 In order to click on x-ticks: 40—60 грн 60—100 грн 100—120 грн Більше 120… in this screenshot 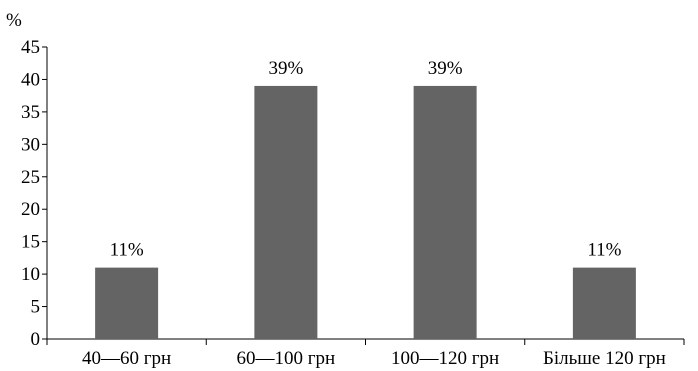, I will do `click(365, 354)`.